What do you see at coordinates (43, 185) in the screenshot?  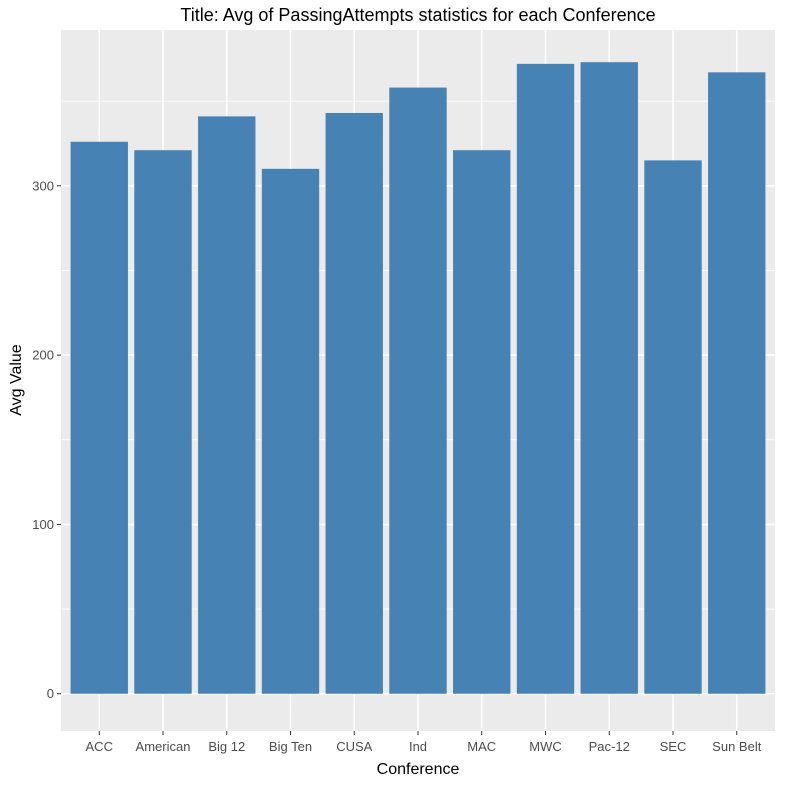 I see `y-tick-label: 300` at bounding box center [43, 185].